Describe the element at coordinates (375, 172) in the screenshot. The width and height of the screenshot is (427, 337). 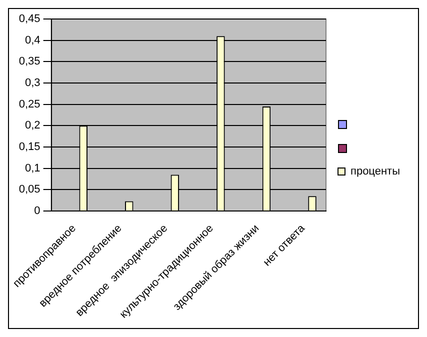
I see `legend-label: проценты` at that location.